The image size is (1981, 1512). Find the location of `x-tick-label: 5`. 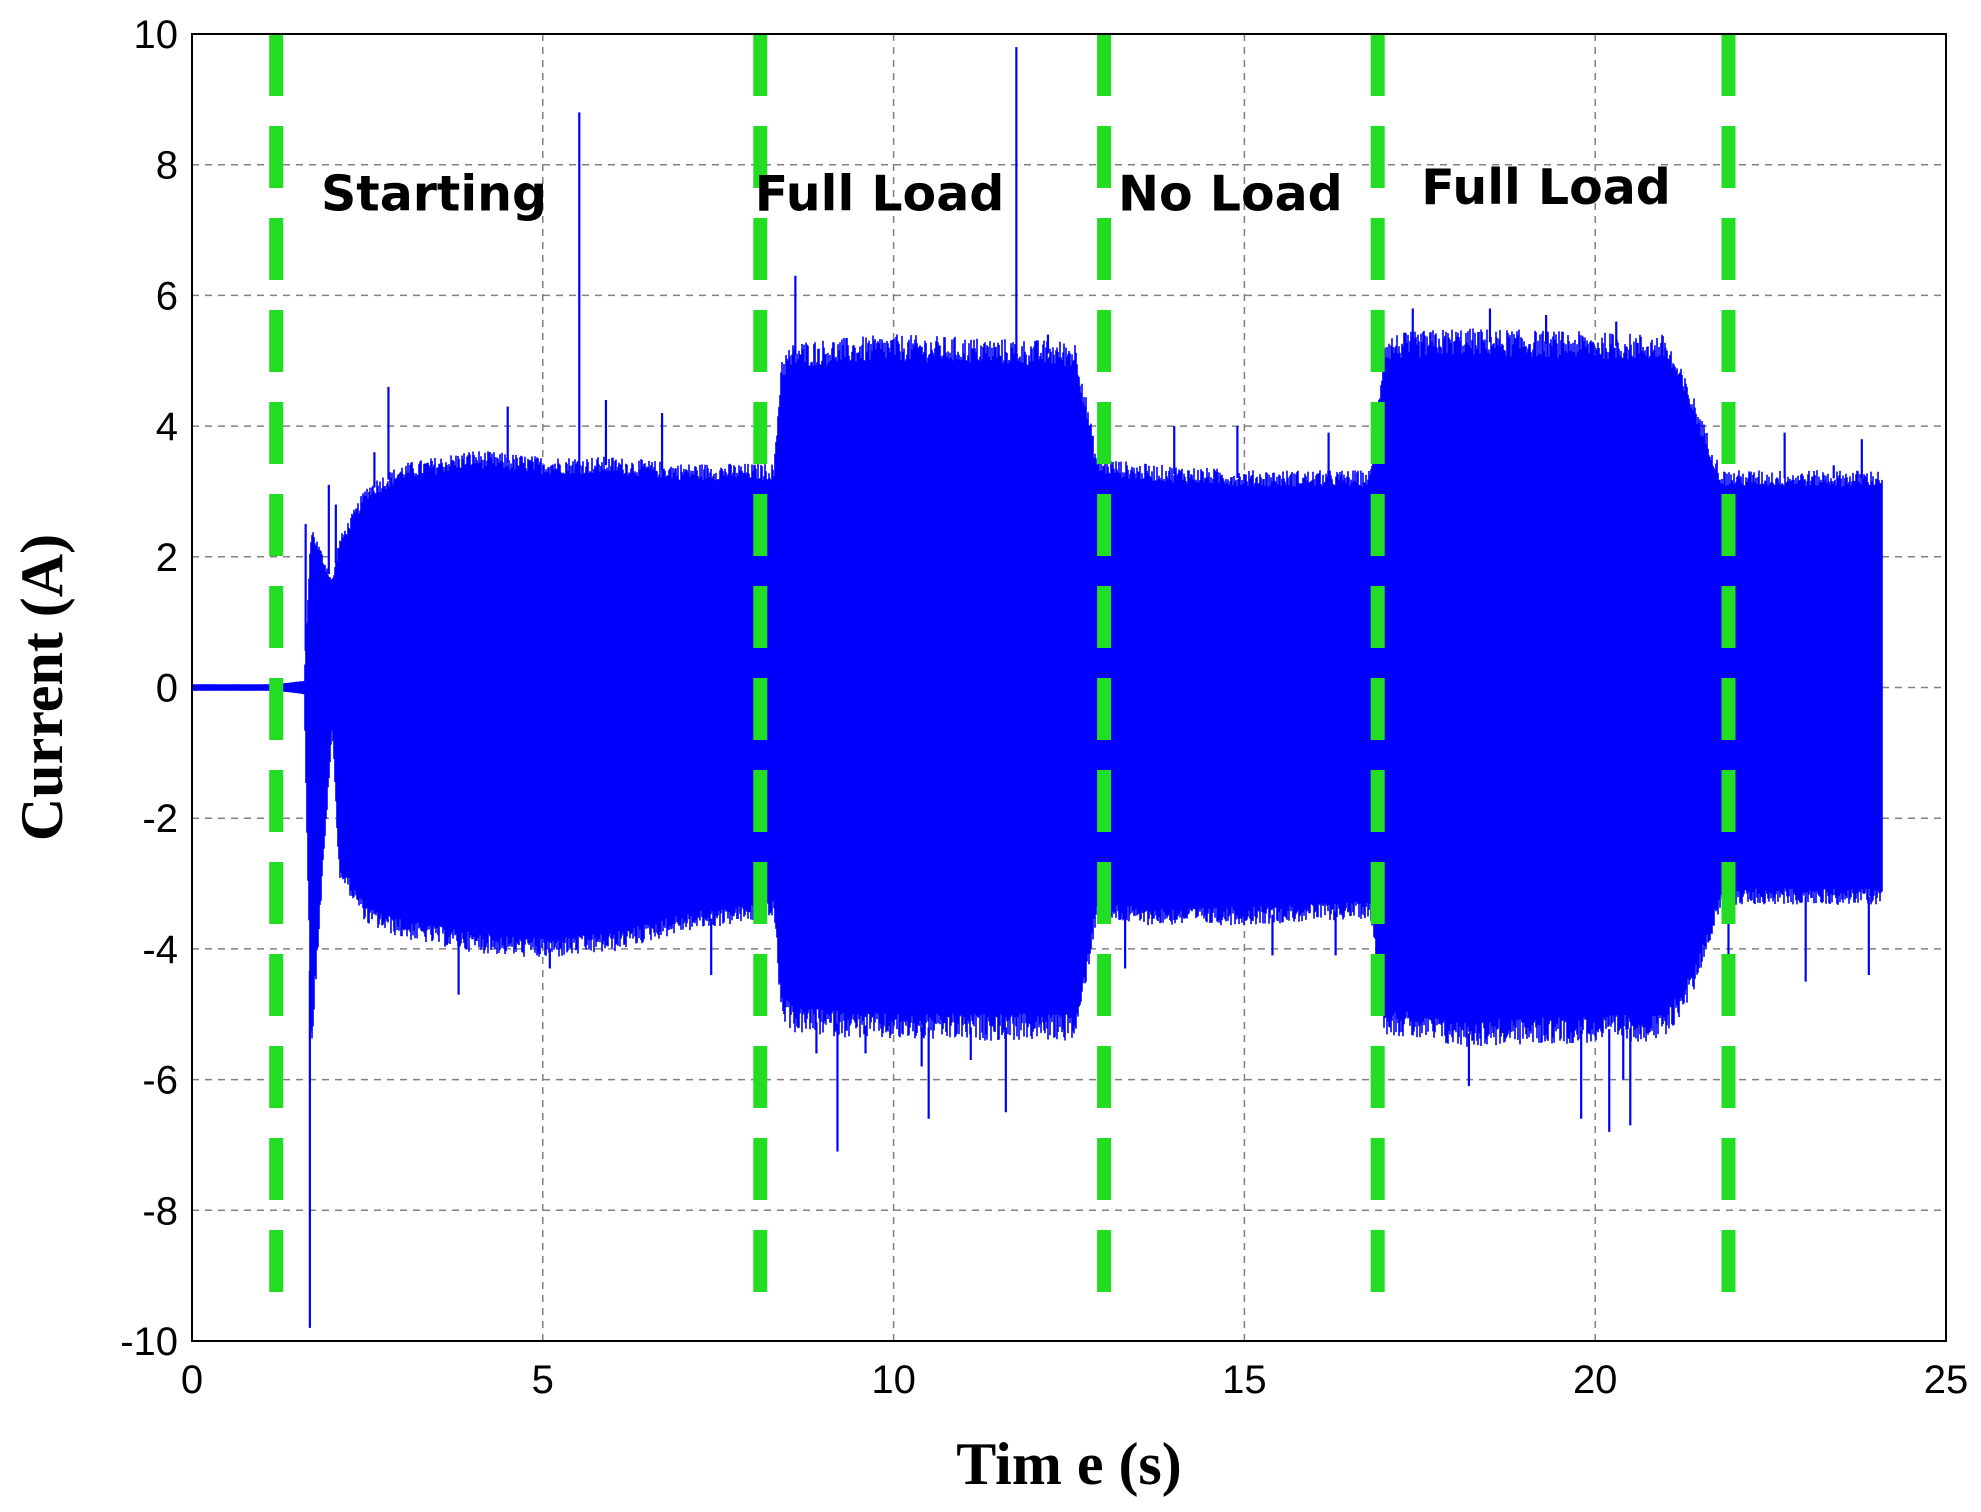

x-tick-label: 5 is located at coordinates (543, 1380).